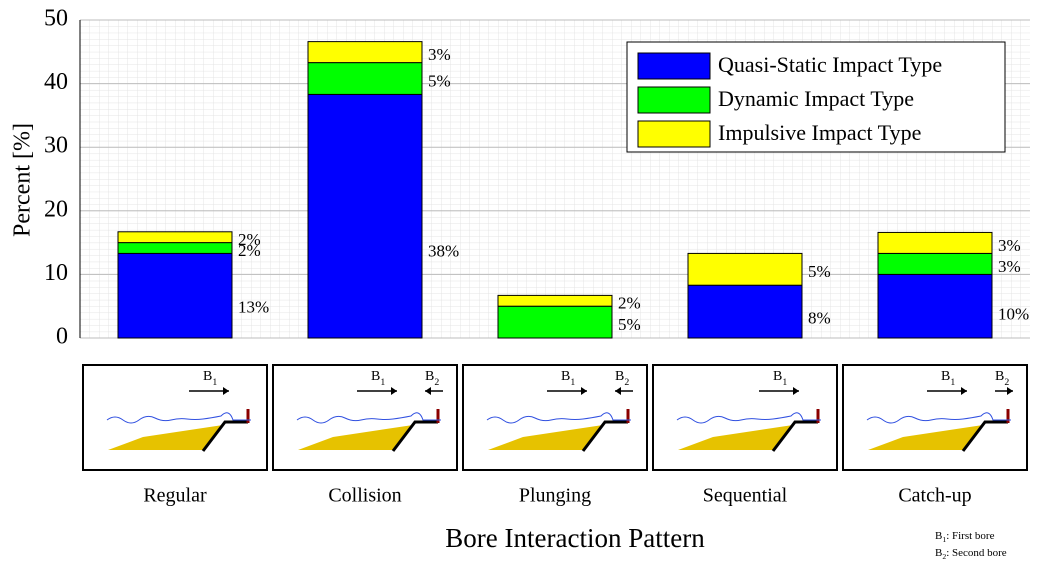  Describe the element at coordinates (56, 19) in the screenshot. I see `y-tick-label: 50` at that location.